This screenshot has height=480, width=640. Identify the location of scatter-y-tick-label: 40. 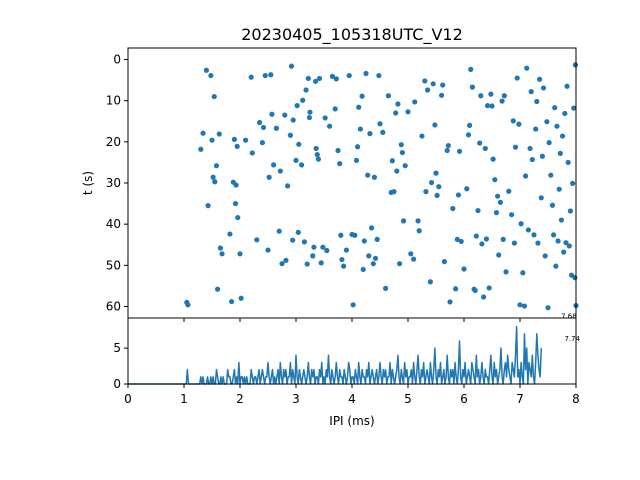
(113, 224).